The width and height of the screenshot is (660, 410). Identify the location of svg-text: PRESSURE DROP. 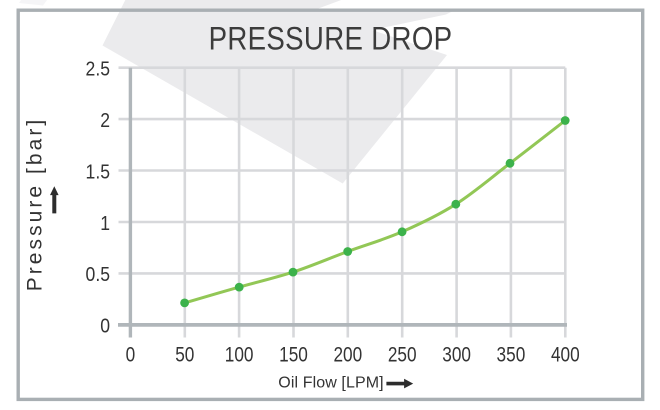
(331, 39).